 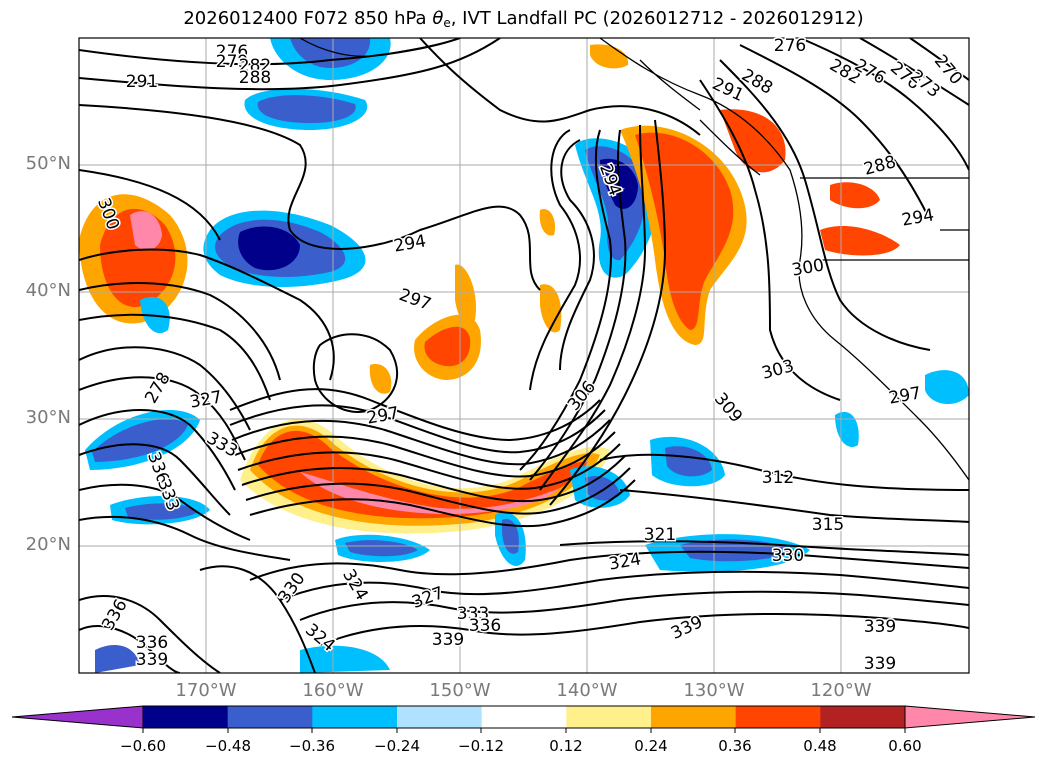 What do you see at coordinates (778, 478) in the screenshot?
I see `contour-label: 312` at bounding box center [778, 478].